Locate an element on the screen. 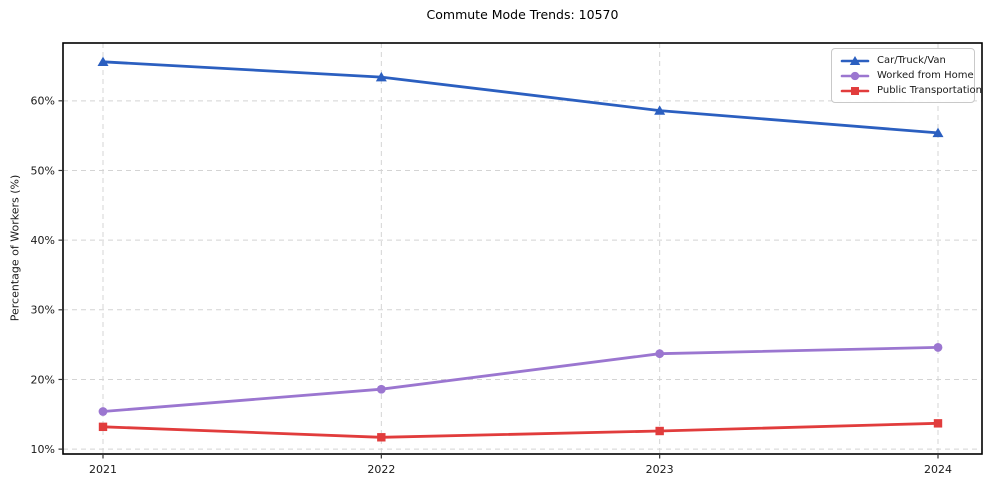 Image resolution: width=990 pixels, height=490 pixels. series-line-car-truck-van is located at coordinates (520, 97).